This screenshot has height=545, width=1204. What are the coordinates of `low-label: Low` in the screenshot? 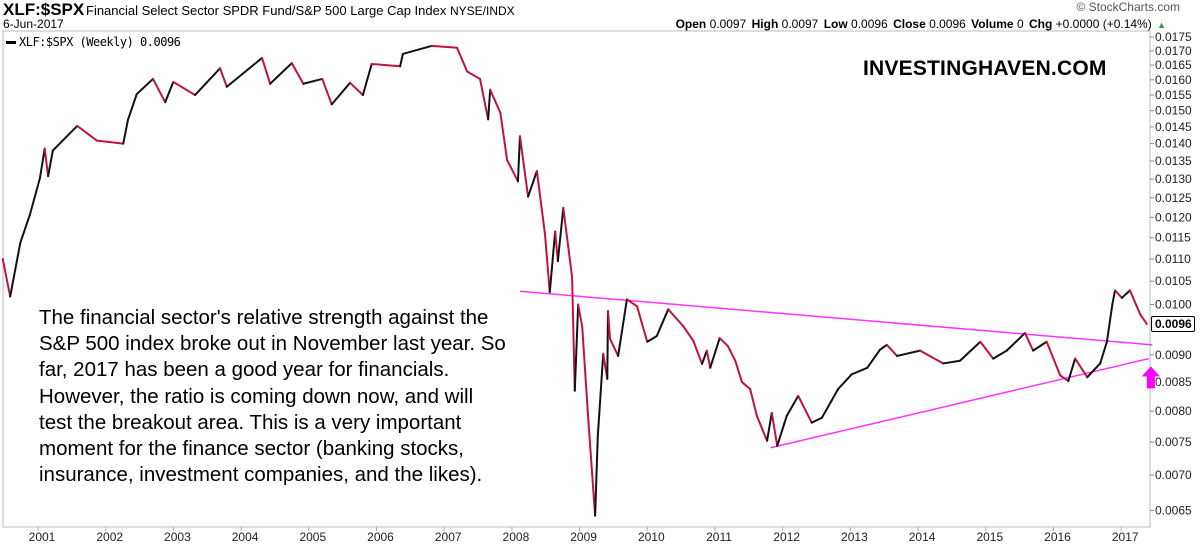 It's located at (835, 24).